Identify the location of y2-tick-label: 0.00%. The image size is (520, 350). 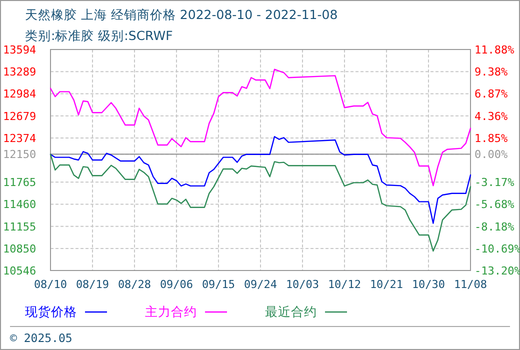
(491, 155).